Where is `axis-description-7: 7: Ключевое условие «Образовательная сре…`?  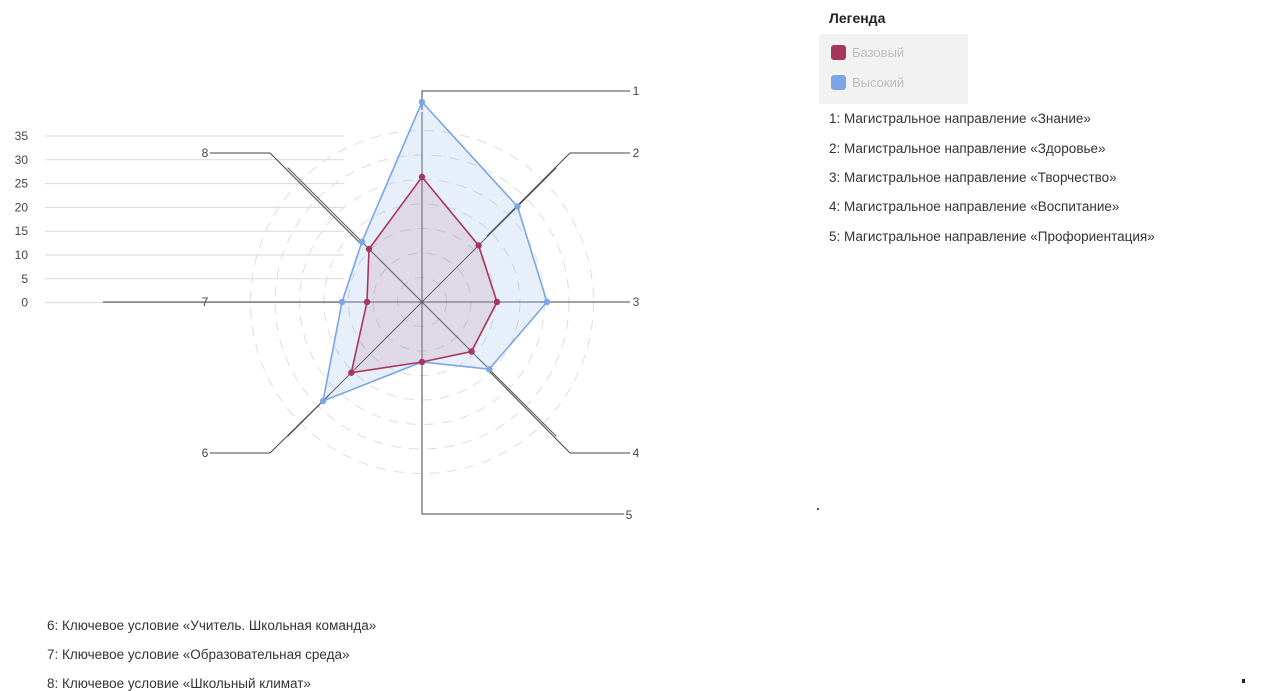 axis-description-7: 7: Ключевое условие «Образовательная сре… is located at coordinates (198, 654).